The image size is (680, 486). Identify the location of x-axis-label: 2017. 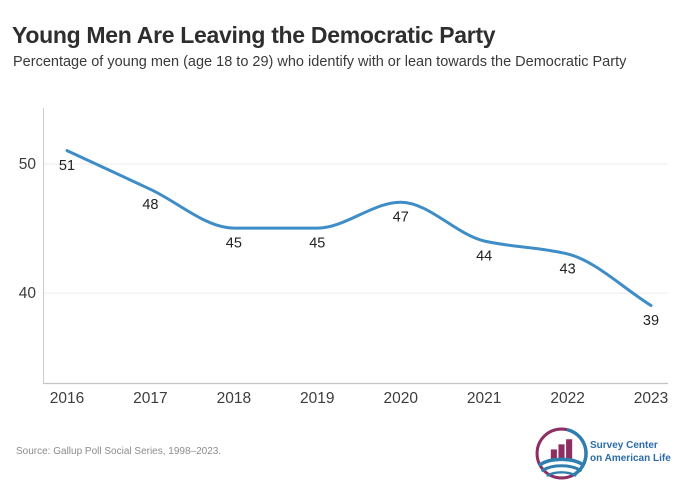
(150, 398).